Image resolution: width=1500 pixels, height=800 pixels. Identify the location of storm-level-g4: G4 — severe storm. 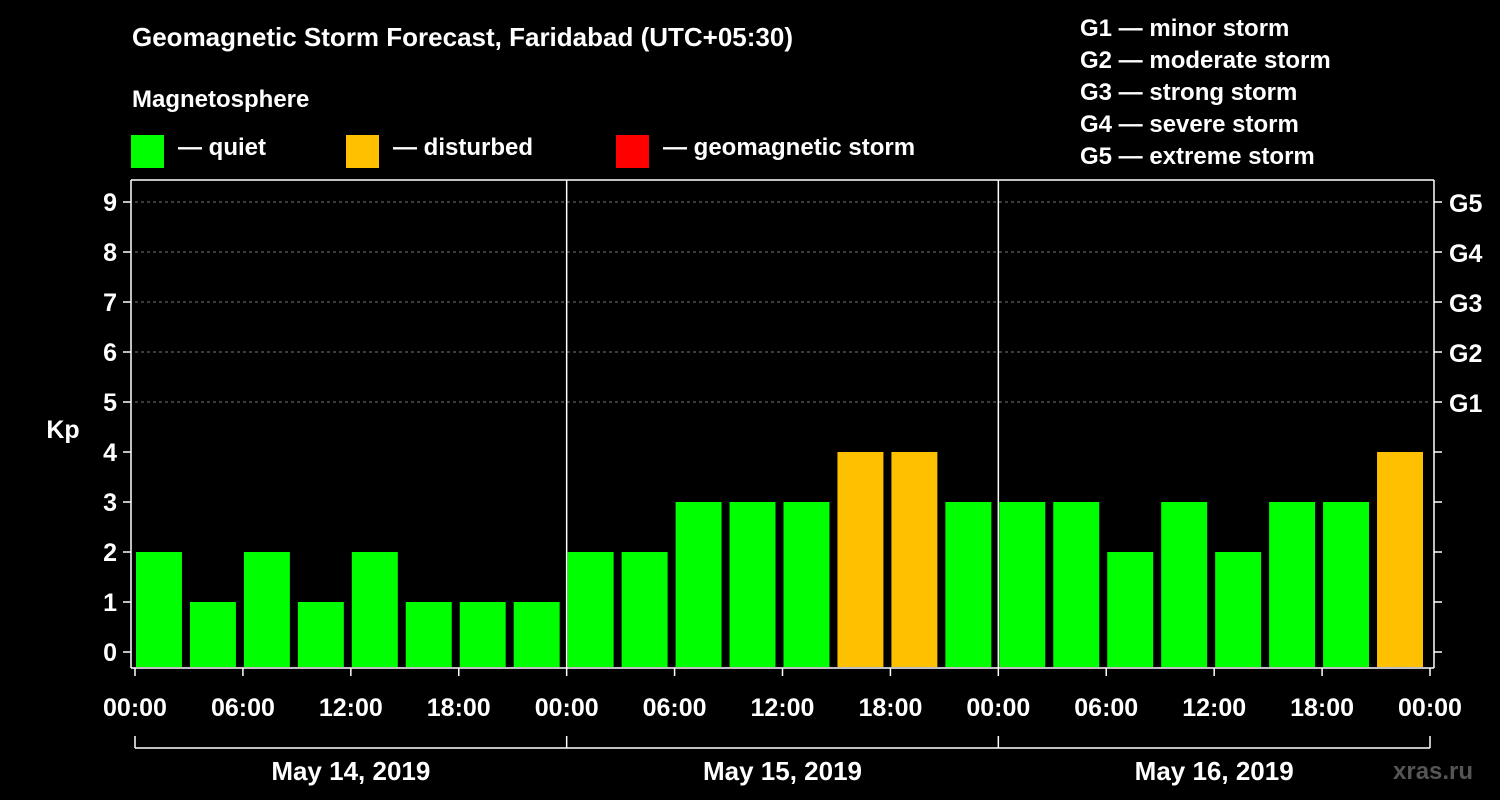
(1189, 124).